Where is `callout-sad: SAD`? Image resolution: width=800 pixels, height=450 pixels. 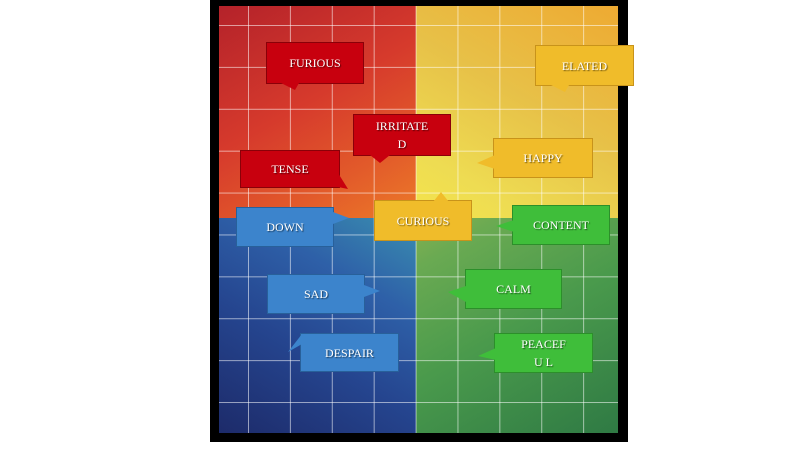
callout-sad: SAD is located at coordinates (323, 294).